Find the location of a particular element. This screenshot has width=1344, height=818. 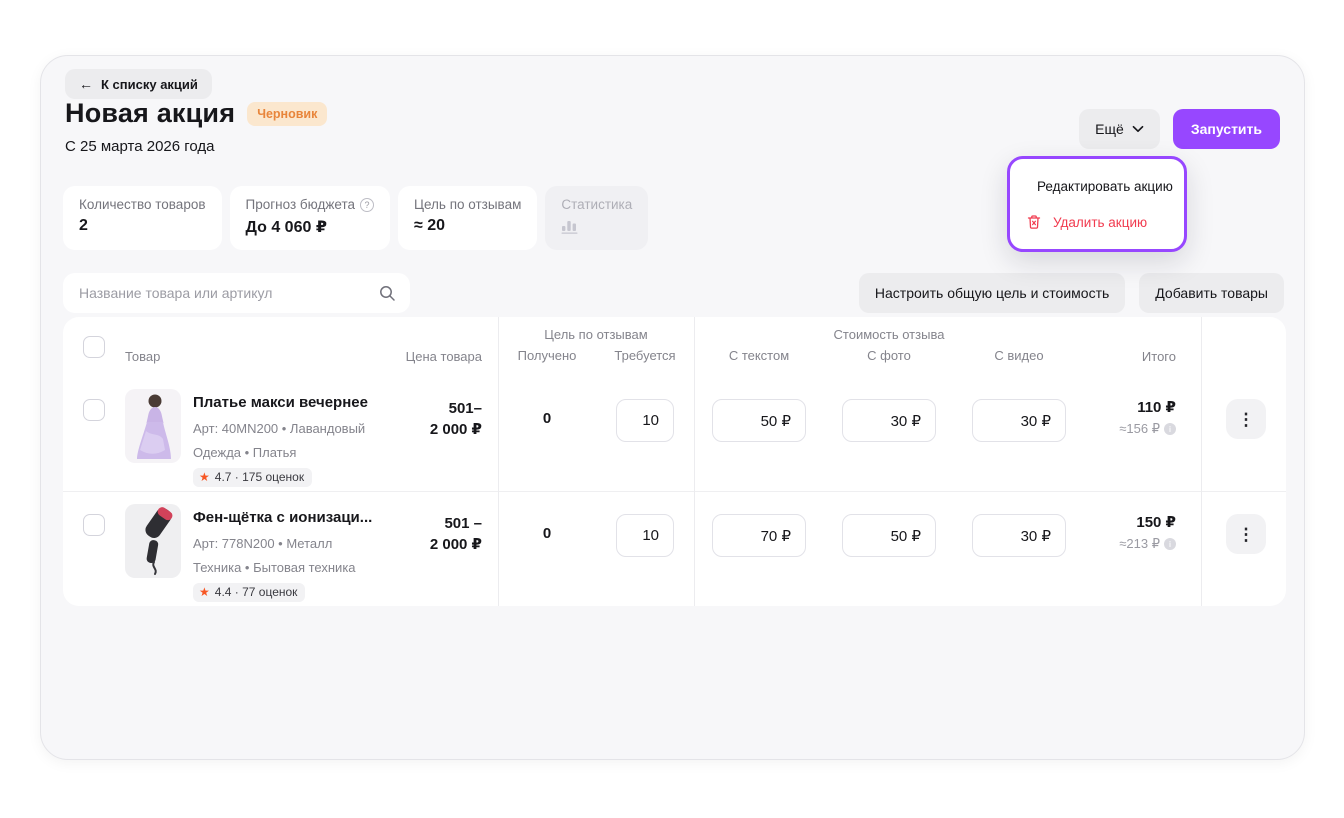

header-actions: Ещё Запустить is located at coordinates (1179, 129).